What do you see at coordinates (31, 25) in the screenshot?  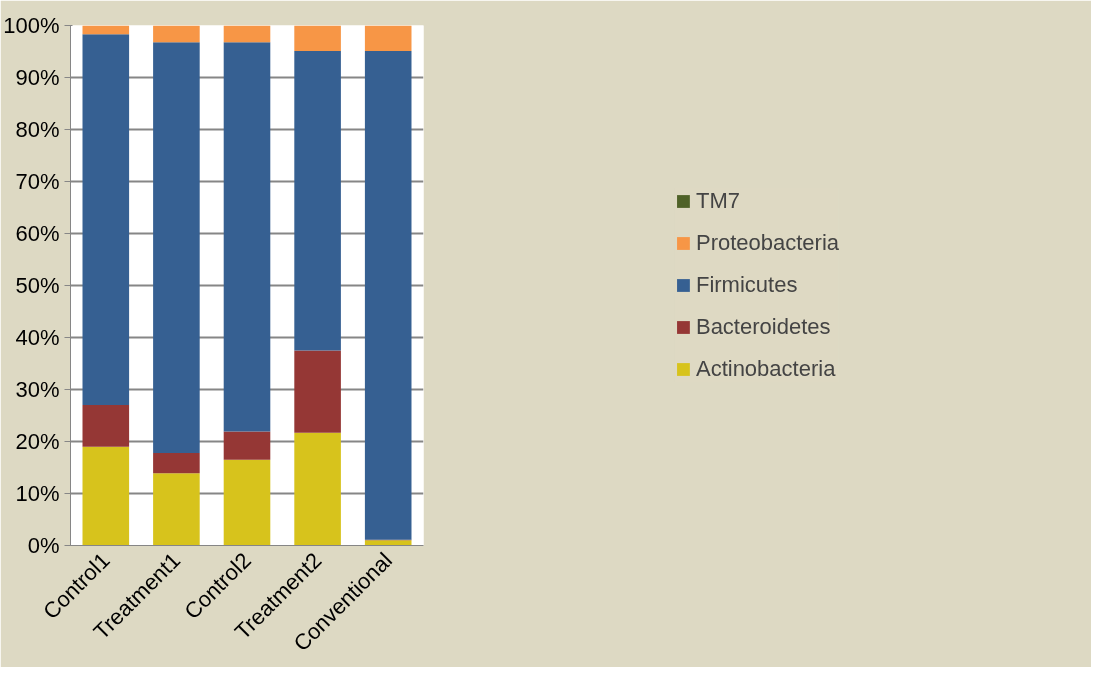 I see `y-tick-label: 100%` at bounding box center [31, 25].